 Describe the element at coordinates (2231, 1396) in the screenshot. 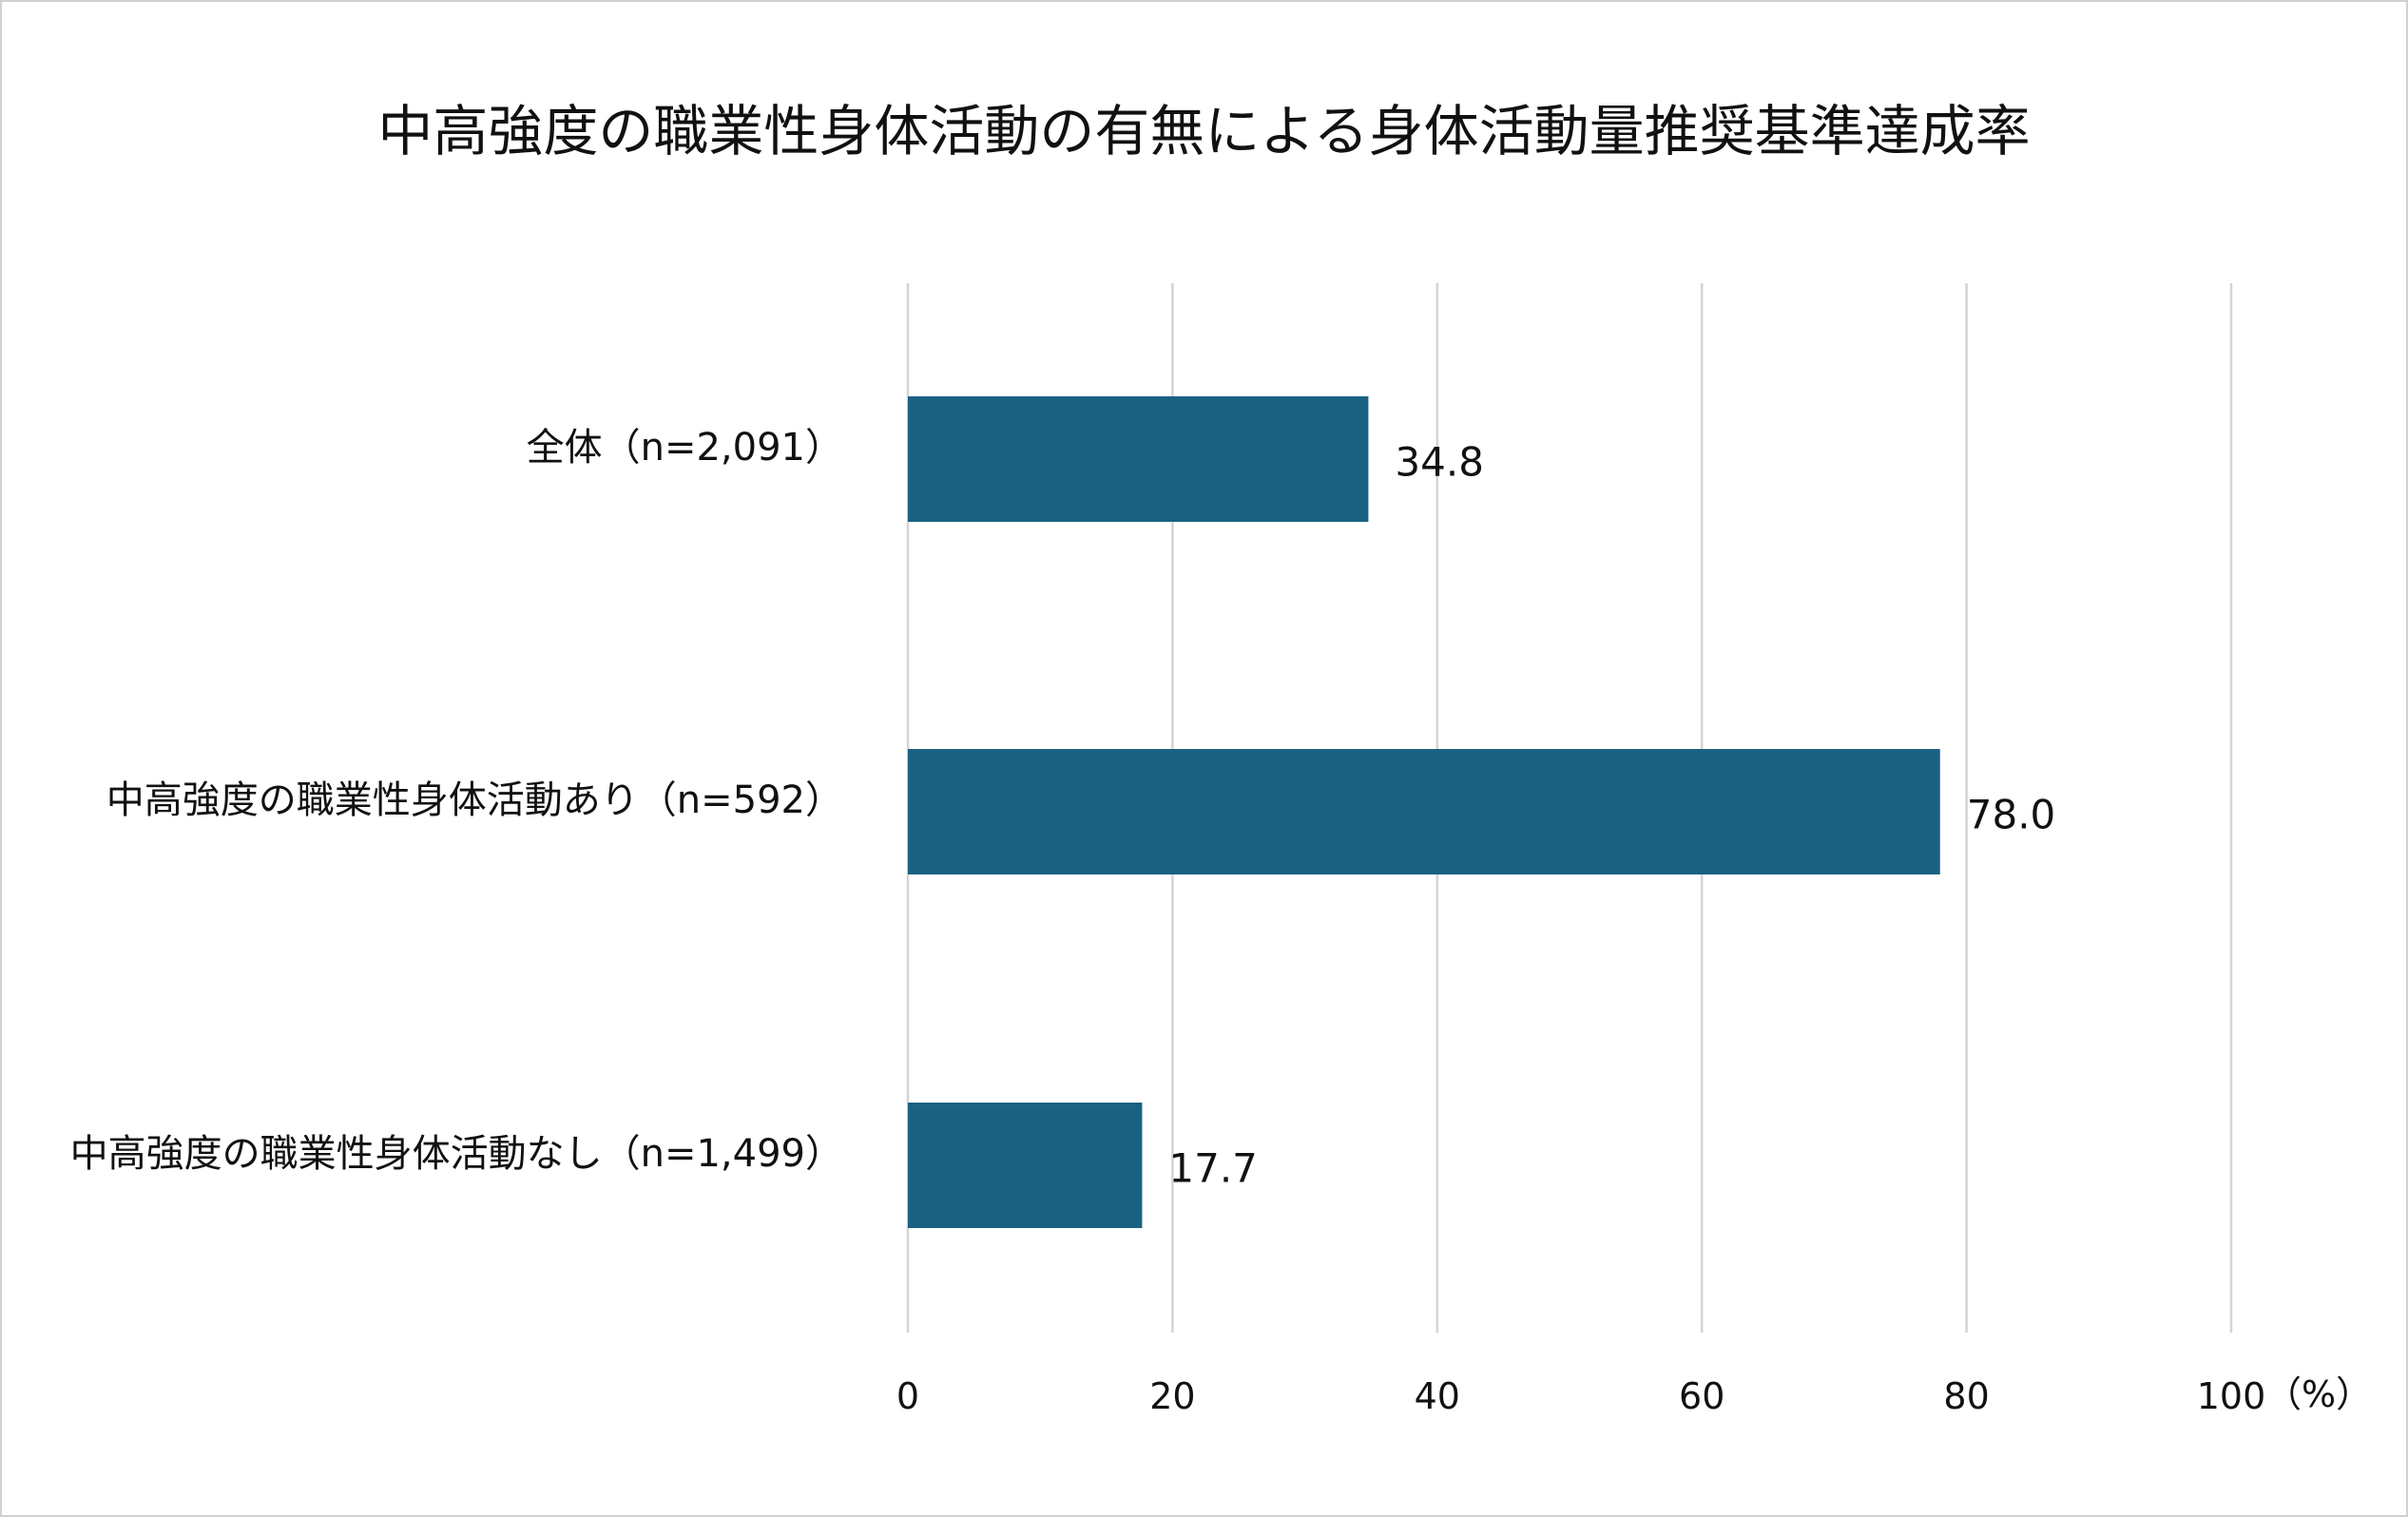

I see `x-tick-label: 100` at that location.